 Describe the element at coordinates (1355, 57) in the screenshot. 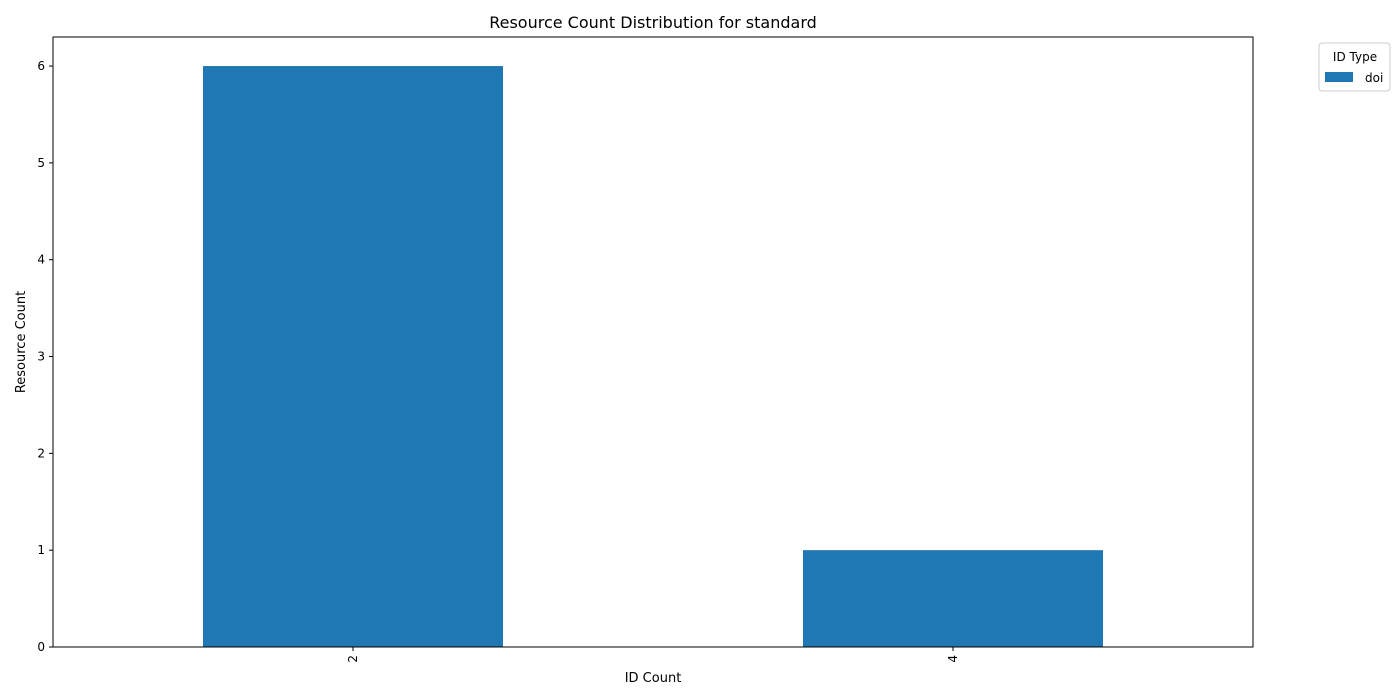

I see `legend-title: ID Type` at that location.